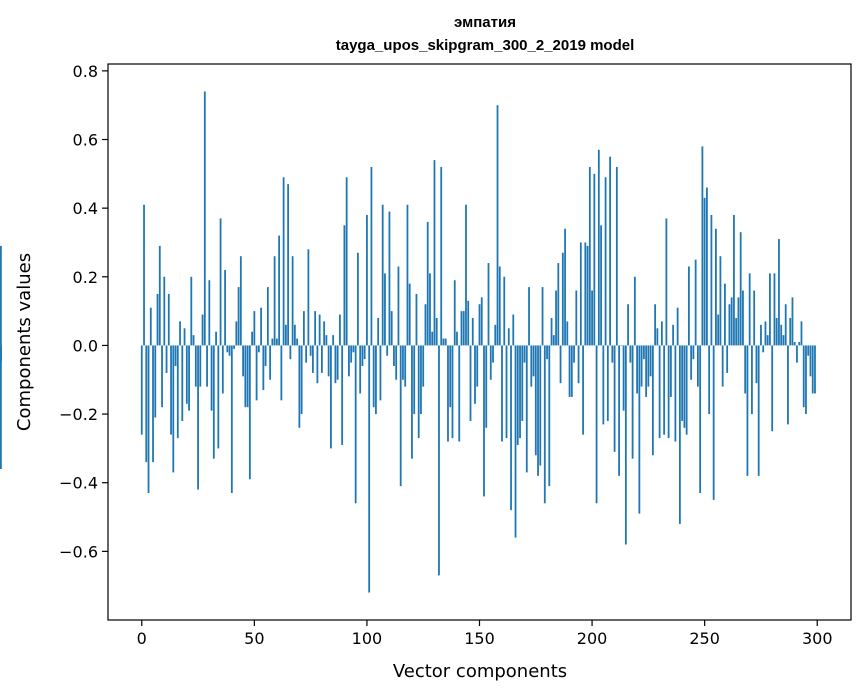 The width and height of the screenshot is (867, 696). Describe the element at coordinates (85, 140) in the screenshot. I see `y-tick-label: 0.6` at that location.